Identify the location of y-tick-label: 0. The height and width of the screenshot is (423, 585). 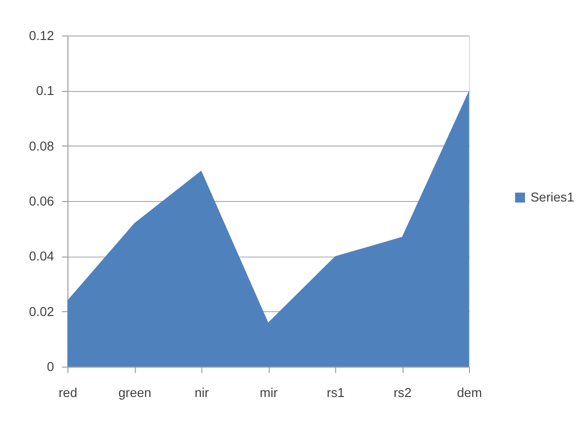
(50, 366).